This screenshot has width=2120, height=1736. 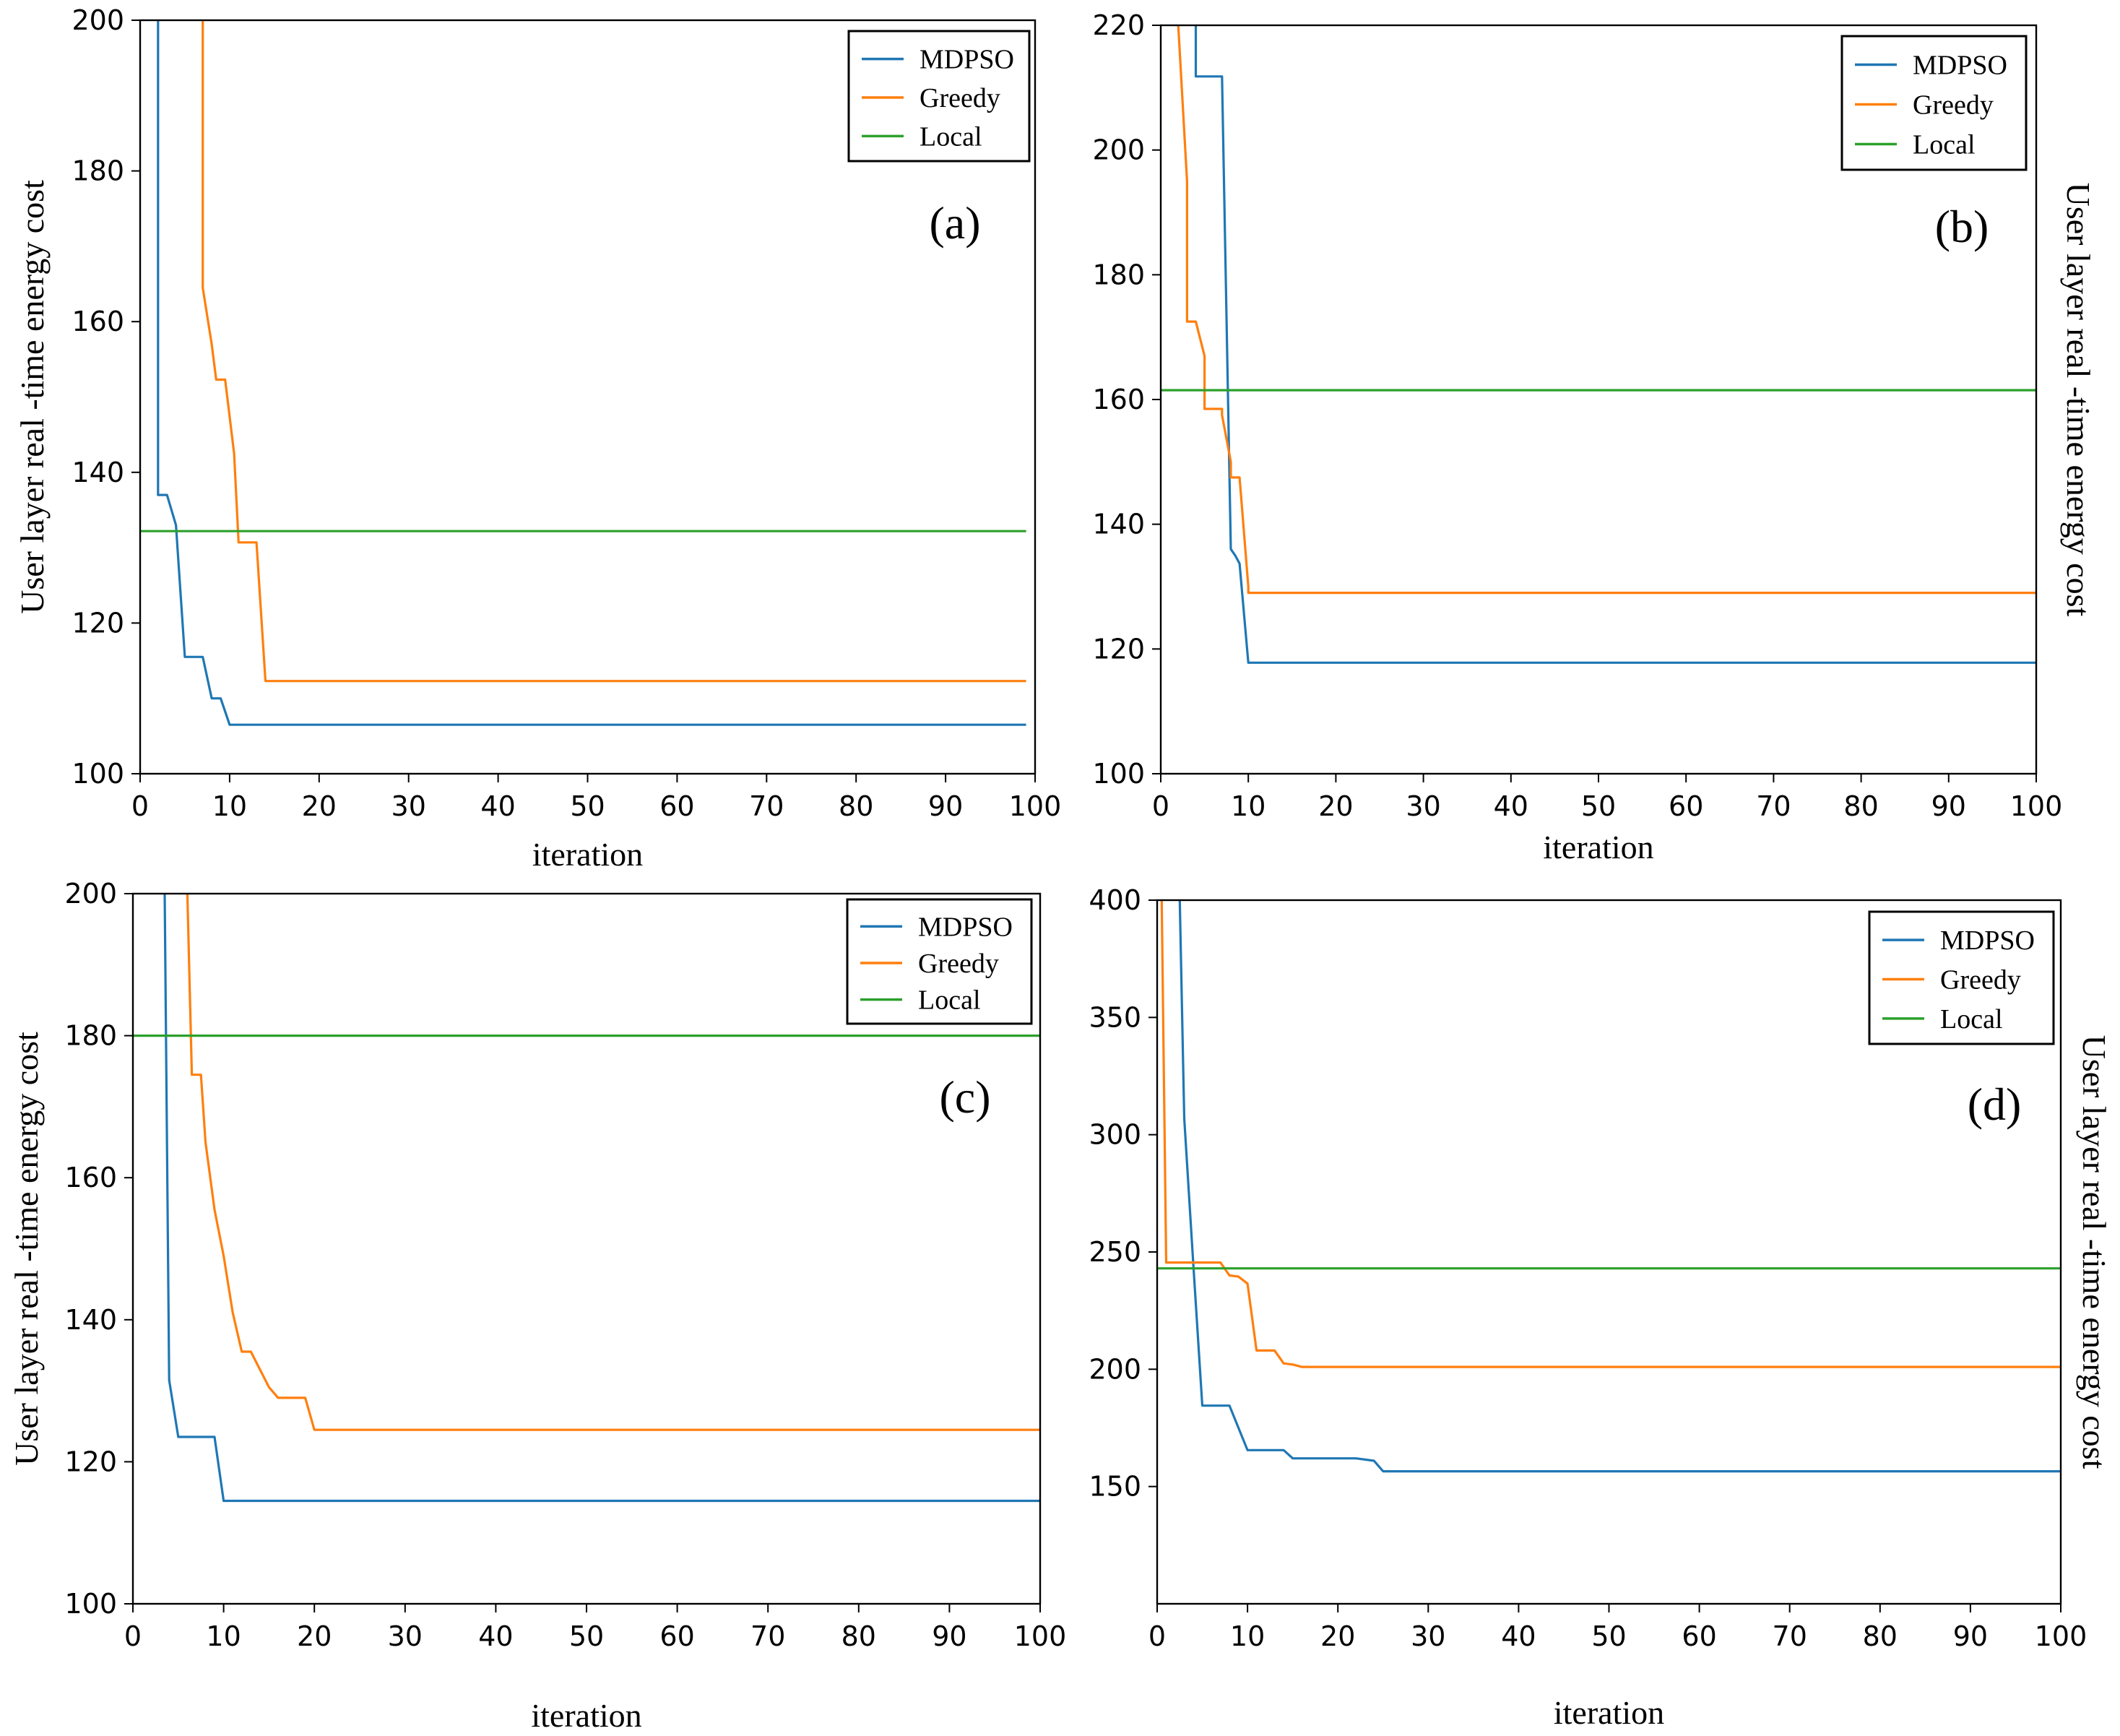 What do you see at coordinates (1115, 1135) in the screenshot?
I see `y-tick-label: 300` at bounding box center [1115, 1135].